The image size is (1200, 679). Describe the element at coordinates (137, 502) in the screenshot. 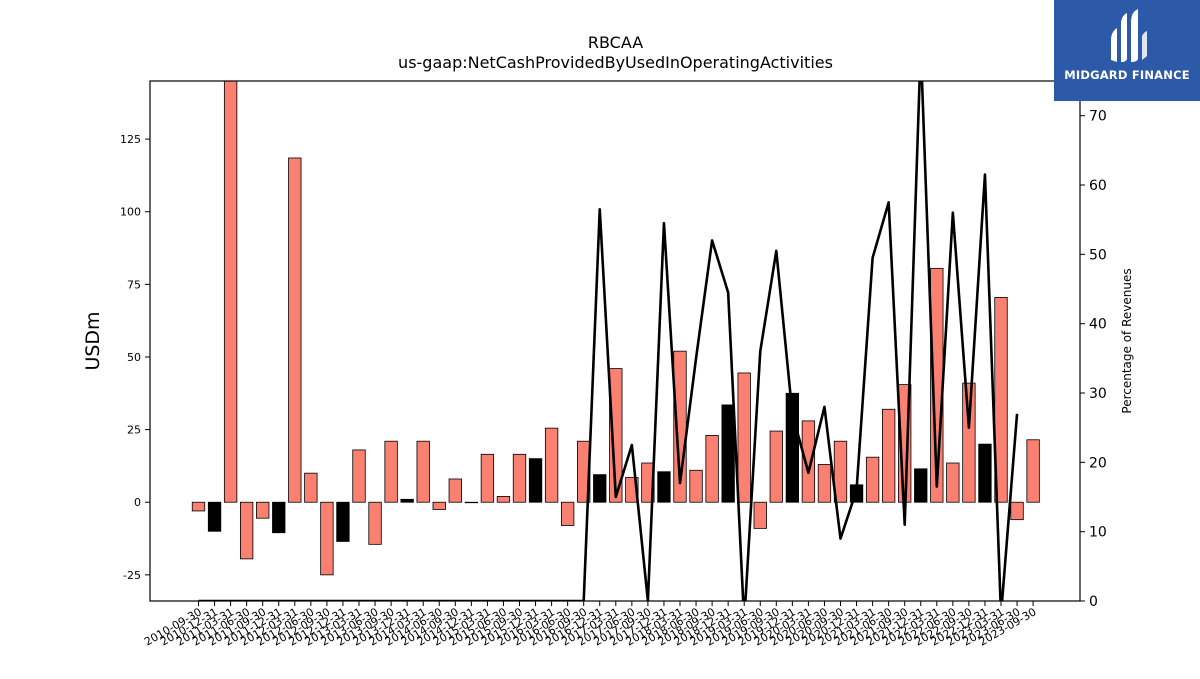

I see `y-tick-label-0: 0` at that location.